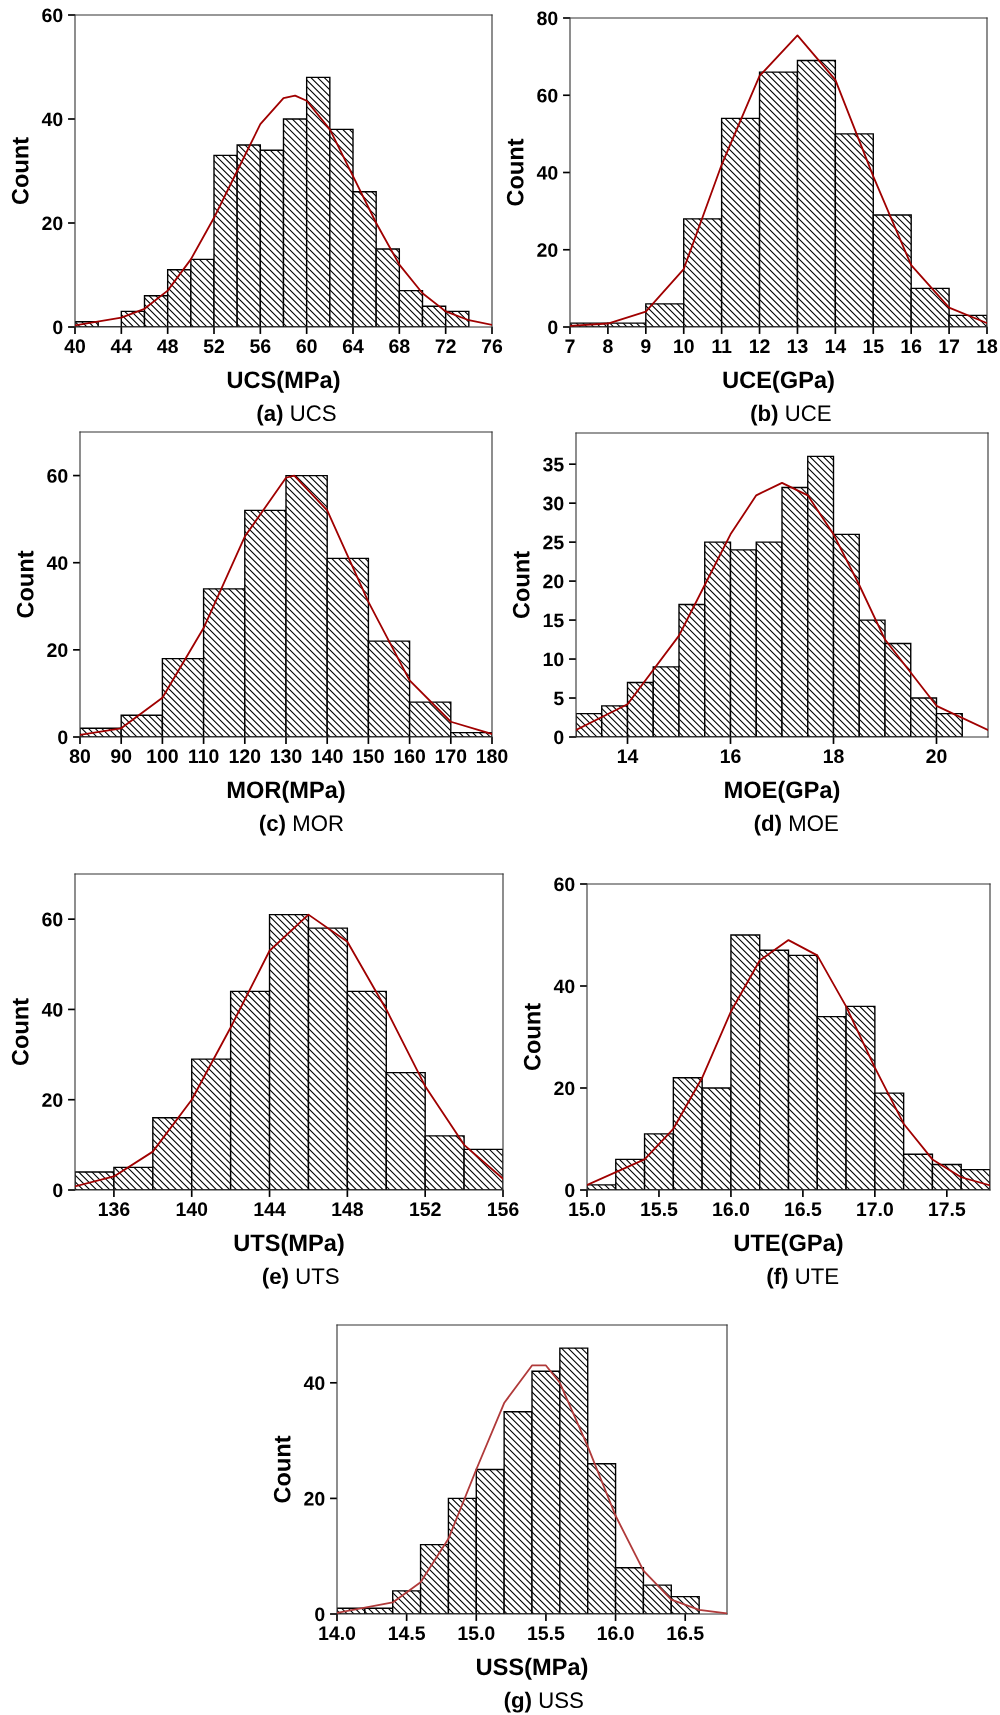 The width and height of the screenshot is (1000, 1715). What do you see at coordinates (949, 346) in the screenshot?
I see `x-tick-label: 17` at bounding box center [949, 346].